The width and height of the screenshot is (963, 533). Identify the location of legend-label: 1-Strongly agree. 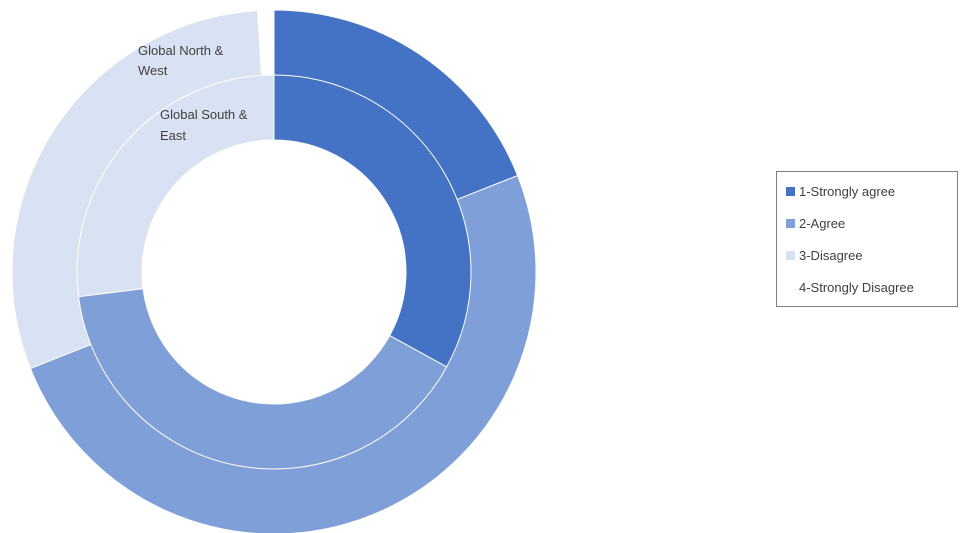
(847, 191).